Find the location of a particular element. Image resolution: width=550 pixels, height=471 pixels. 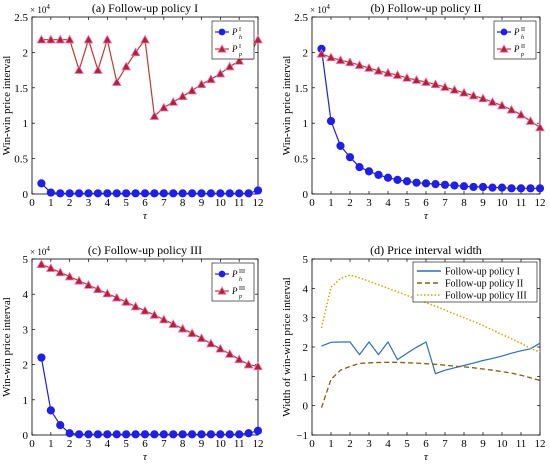

y-tick-label: 1 is located at coordinates (306, 124).